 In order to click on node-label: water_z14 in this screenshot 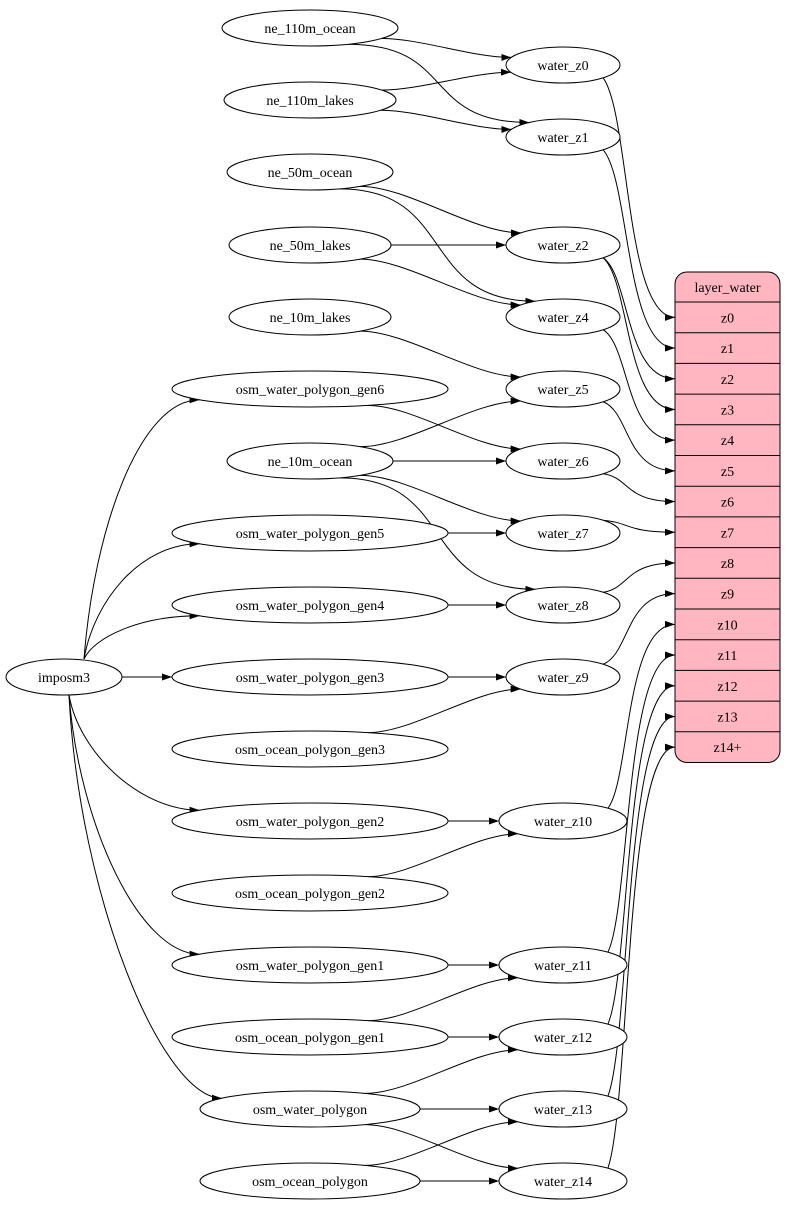, I will do `click(563, 1182)`.